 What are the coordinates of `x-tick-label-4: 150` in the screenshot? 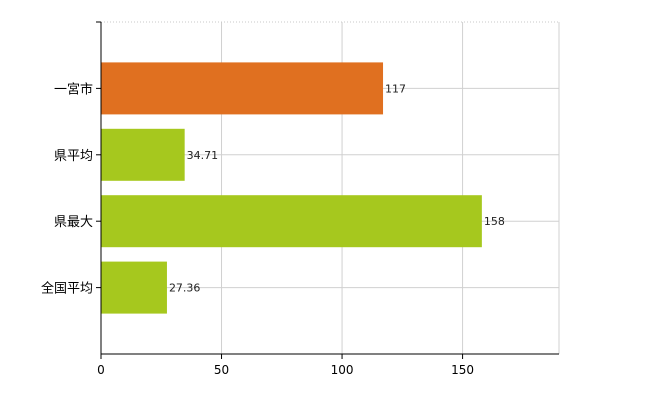 It's located at (462, 370).